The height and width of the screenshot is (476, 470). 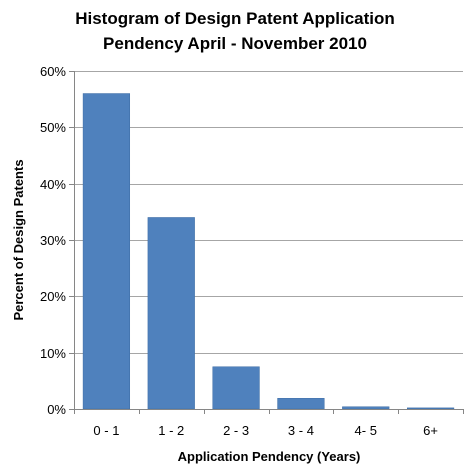 I want to click on y-tick-label: 20%, so click(x=53, y=296).